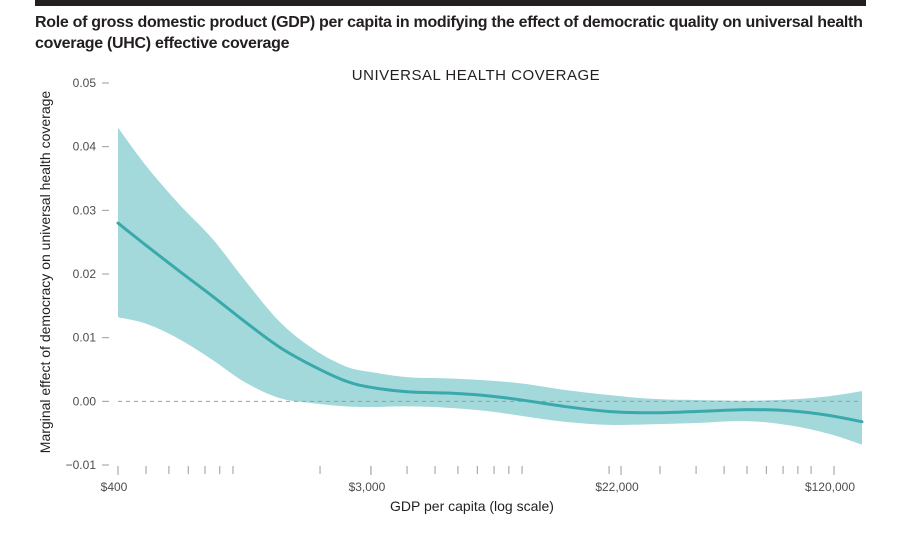 The image size is (907, 541). What do you see at coordinates (114, 487) in the screenshot?
I see `x-tick-label: $400` at bounding box center [114, 487].